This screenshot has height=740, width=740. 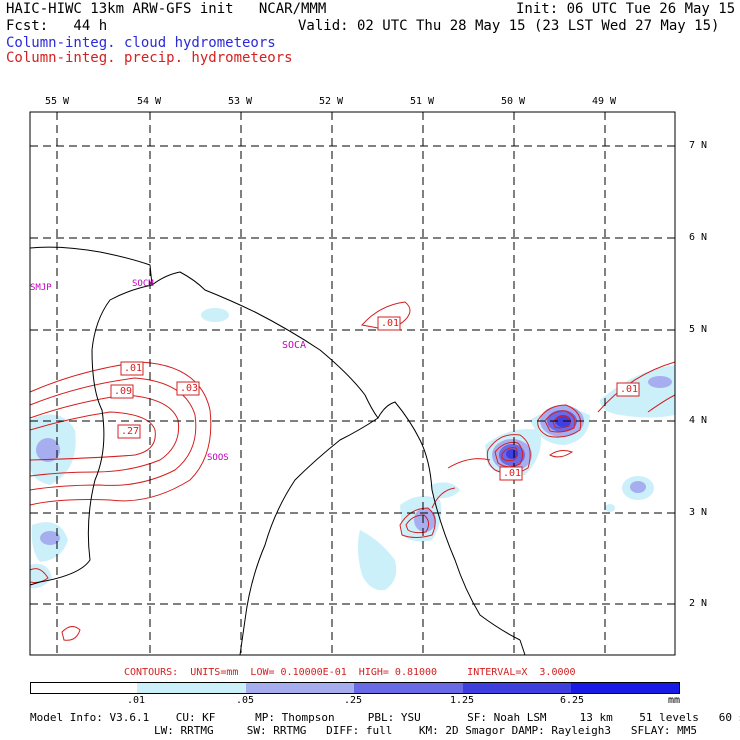 I want to click on forecast-hour: Fcst: 44 h, so click(x=57, y=26).